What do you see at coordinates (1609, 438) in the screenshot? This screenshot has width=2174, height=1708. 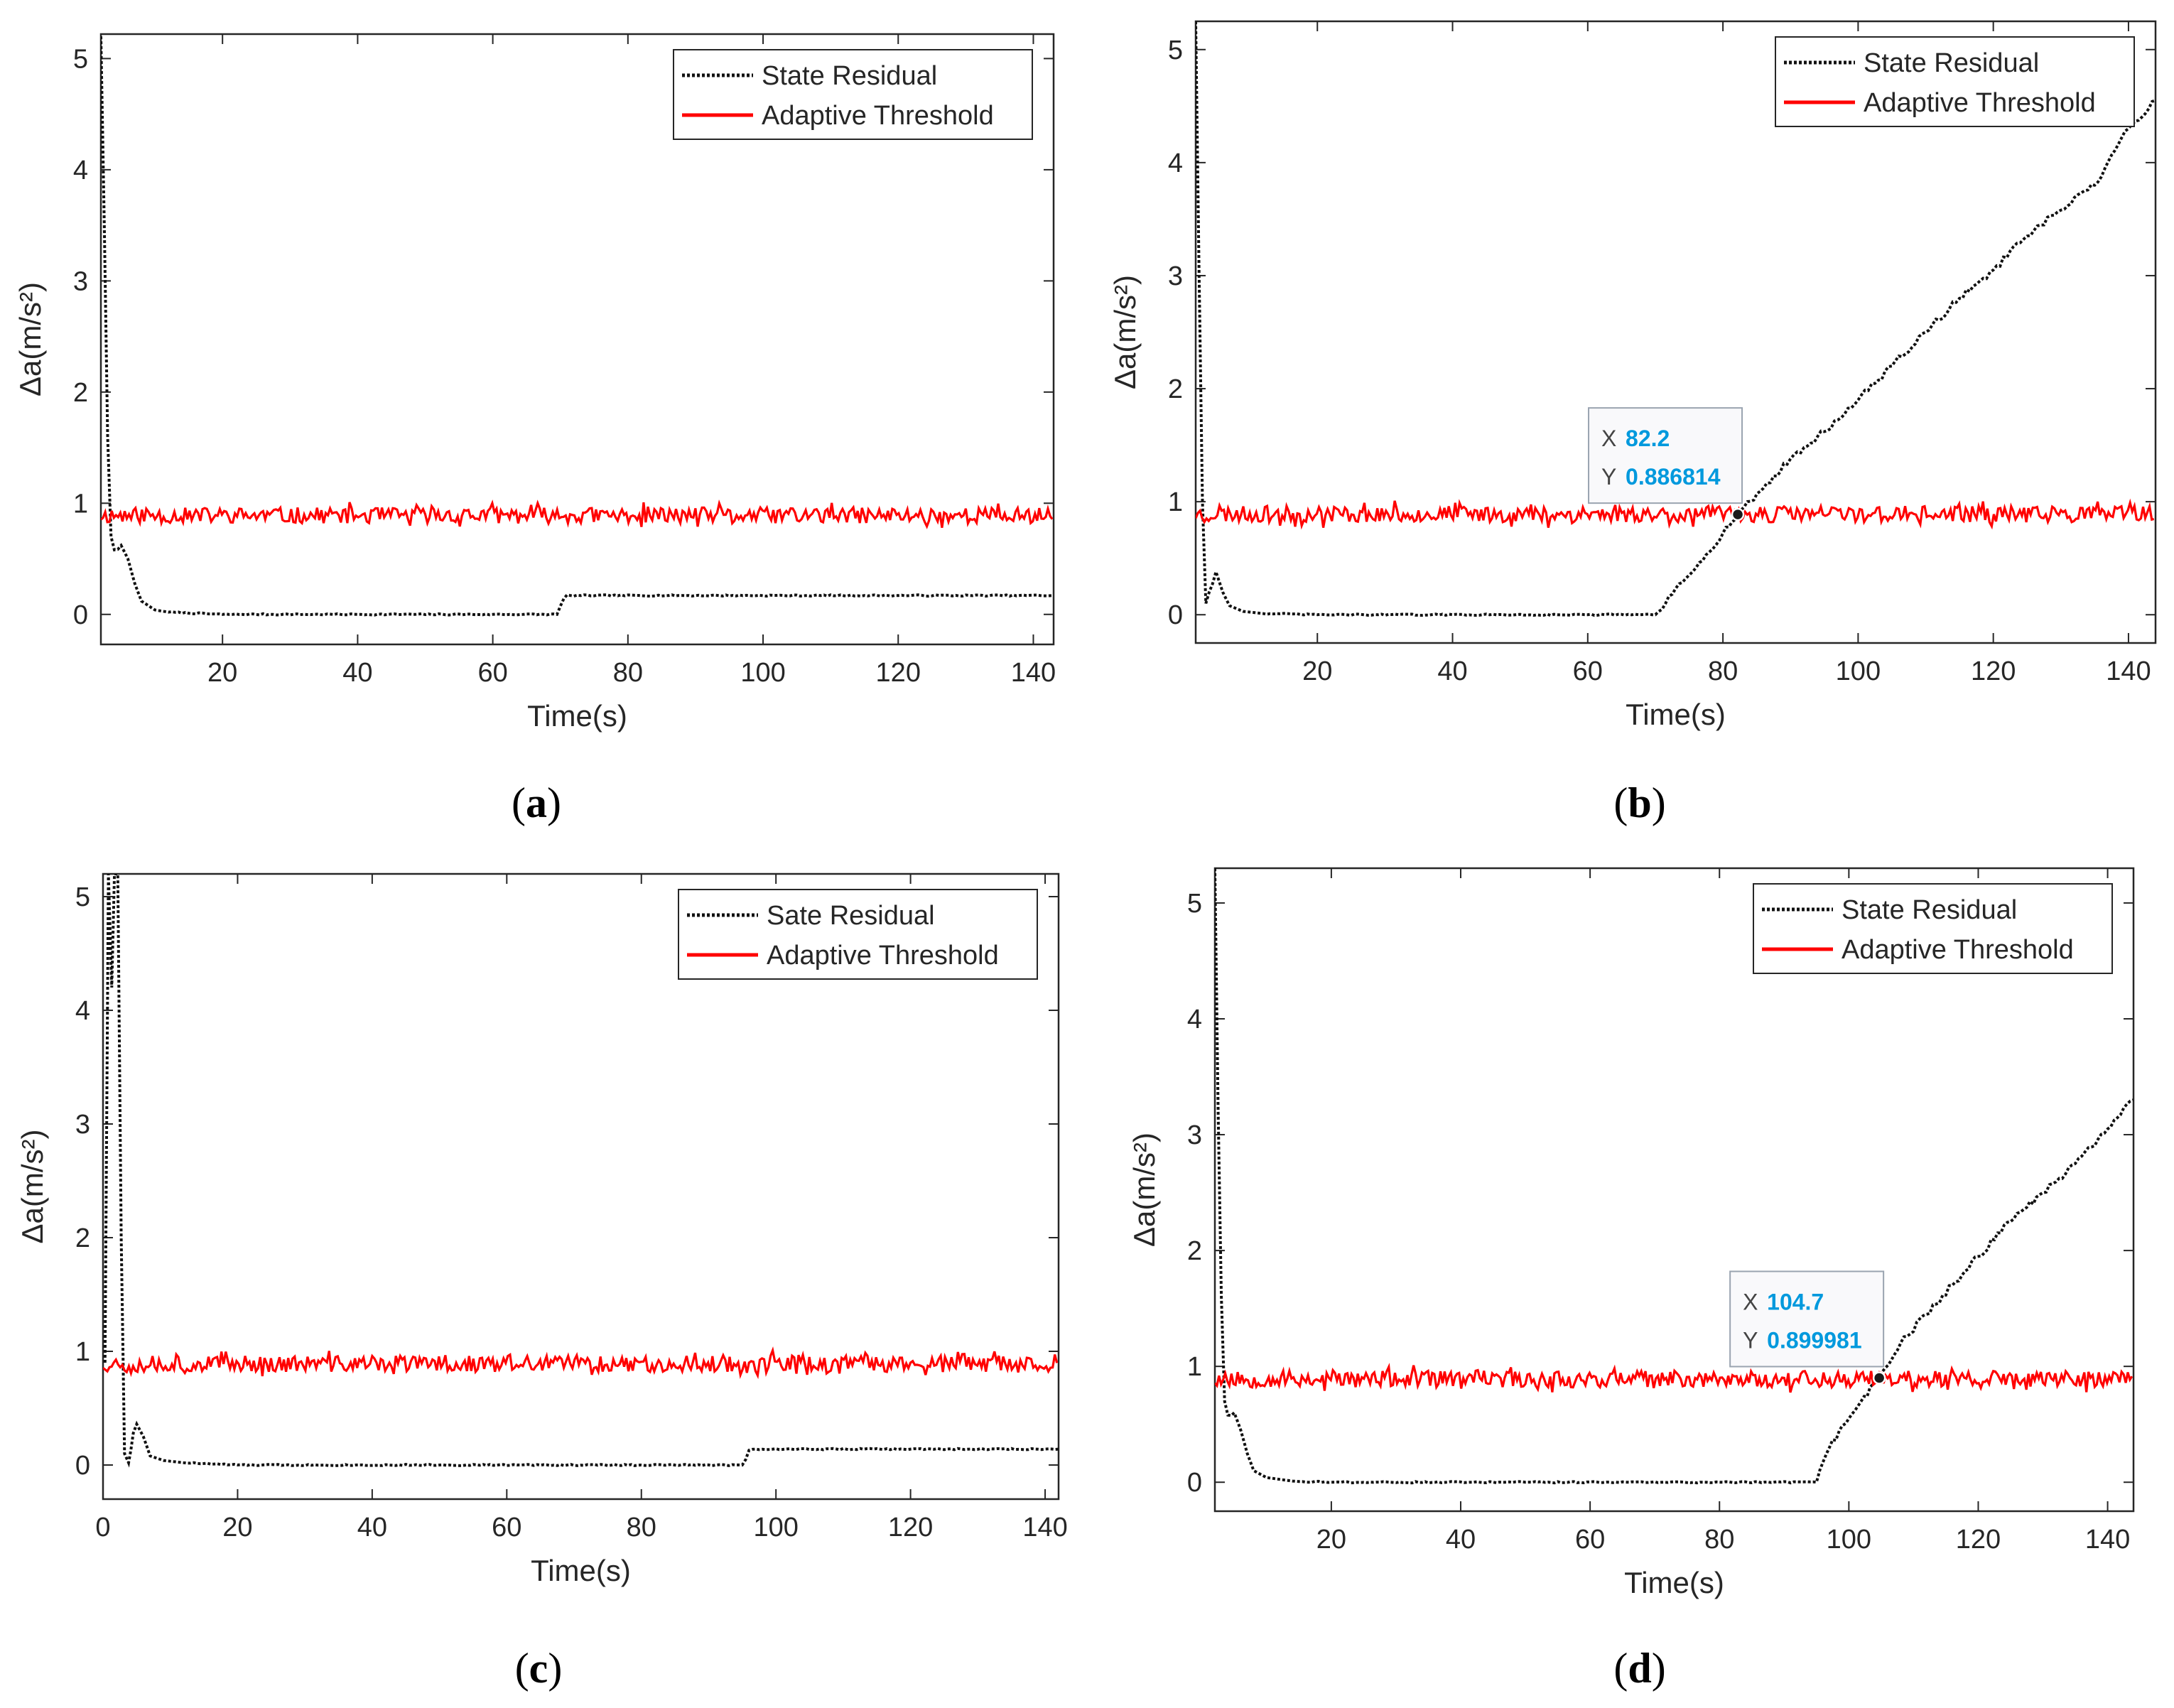 I see `datatip-x-key: X` at bounding box center [1609, 438].